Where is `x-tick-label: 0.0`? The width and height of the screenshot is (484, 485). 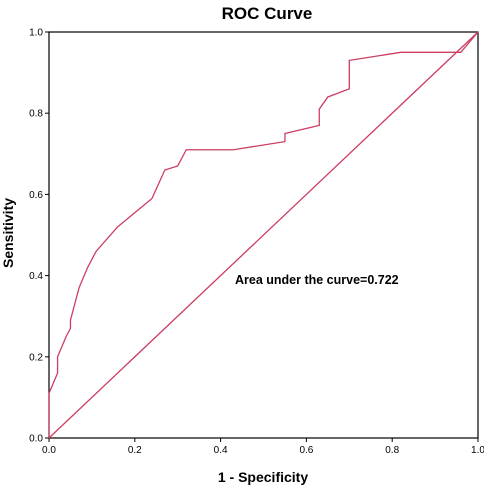
x-tick-label: 0.0 is located at coordinates (49, 450).